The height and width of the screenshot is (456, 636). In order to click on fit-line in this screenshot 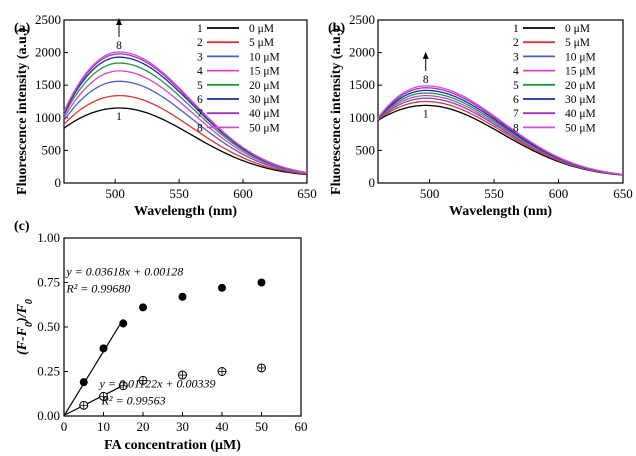, I will do `click(93, 400)`.